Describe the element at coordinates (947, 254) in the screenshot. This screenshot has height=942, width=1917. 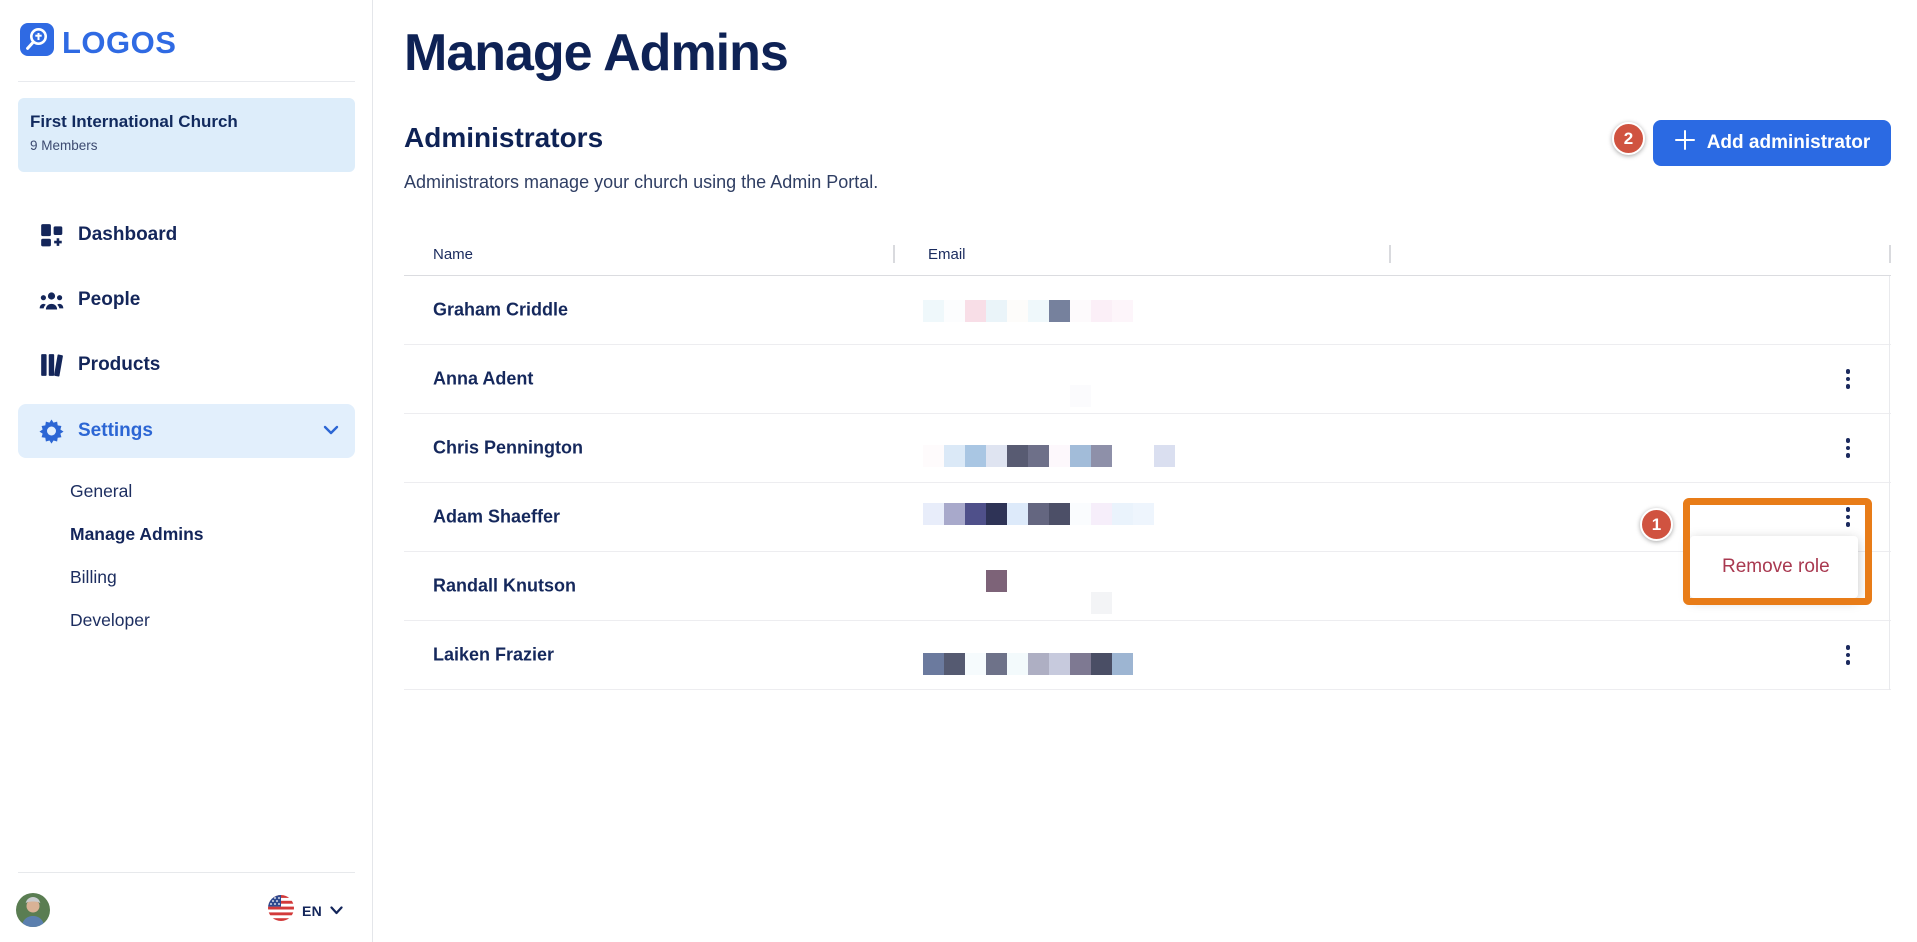
I see `column-header-email: Email` at that location.